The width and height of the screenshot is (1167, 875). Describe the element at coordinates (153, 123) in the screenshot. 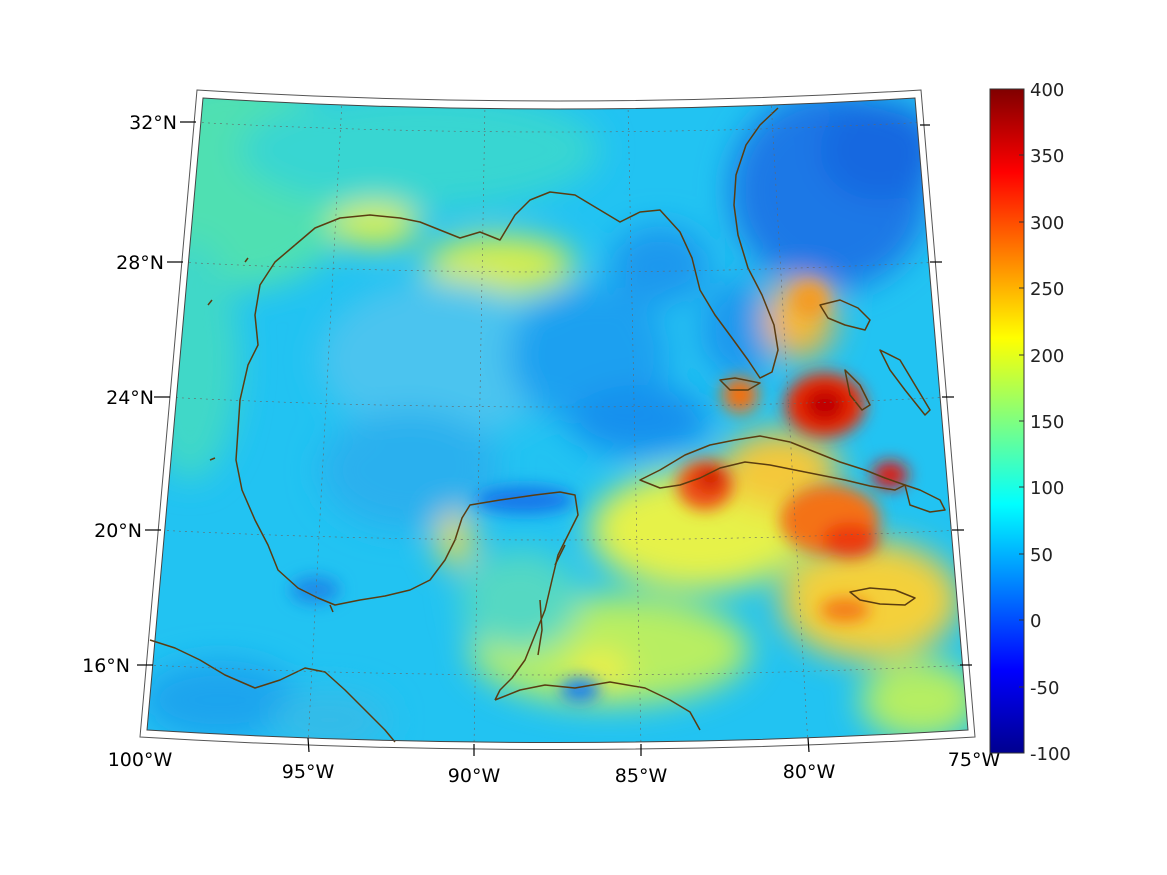

I see `lat-label-32n: 32°N` at that location.